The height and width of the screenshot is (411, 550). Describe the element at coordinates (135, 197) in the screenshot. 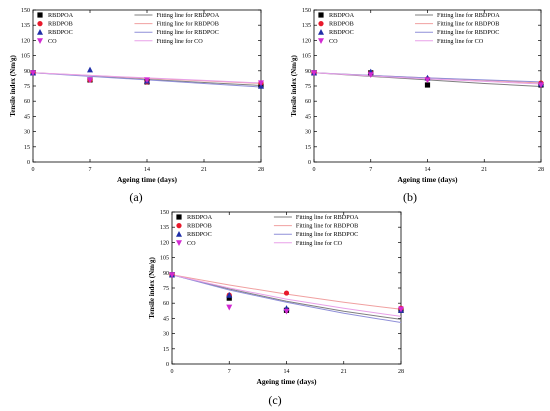

I see `panel-label: (a)` at that location.